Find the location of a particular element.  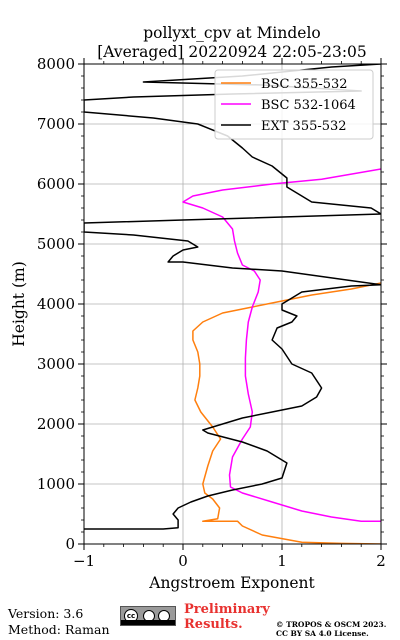

version-text: Version: 3.6 is located at coordinates (46, 613).